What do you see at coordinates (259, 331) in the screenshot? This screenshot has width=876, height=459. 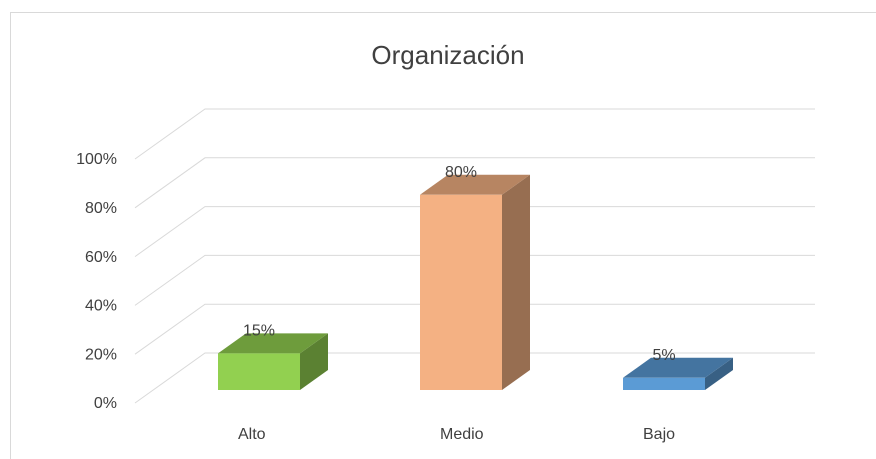 I see `data-label: 15%` at bounding box center [259, 331].